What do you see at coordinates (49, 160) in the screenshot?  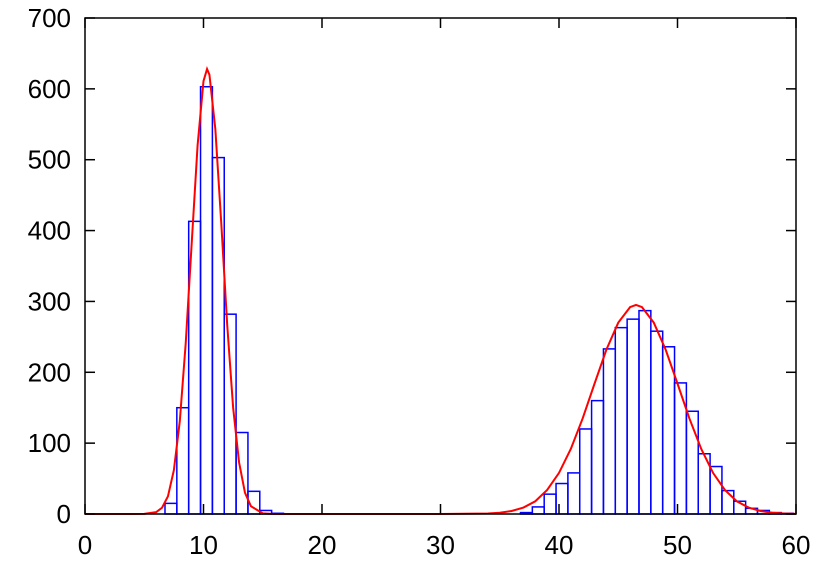 I see `y-tick-label: 500` at bounding box center [49, 160].